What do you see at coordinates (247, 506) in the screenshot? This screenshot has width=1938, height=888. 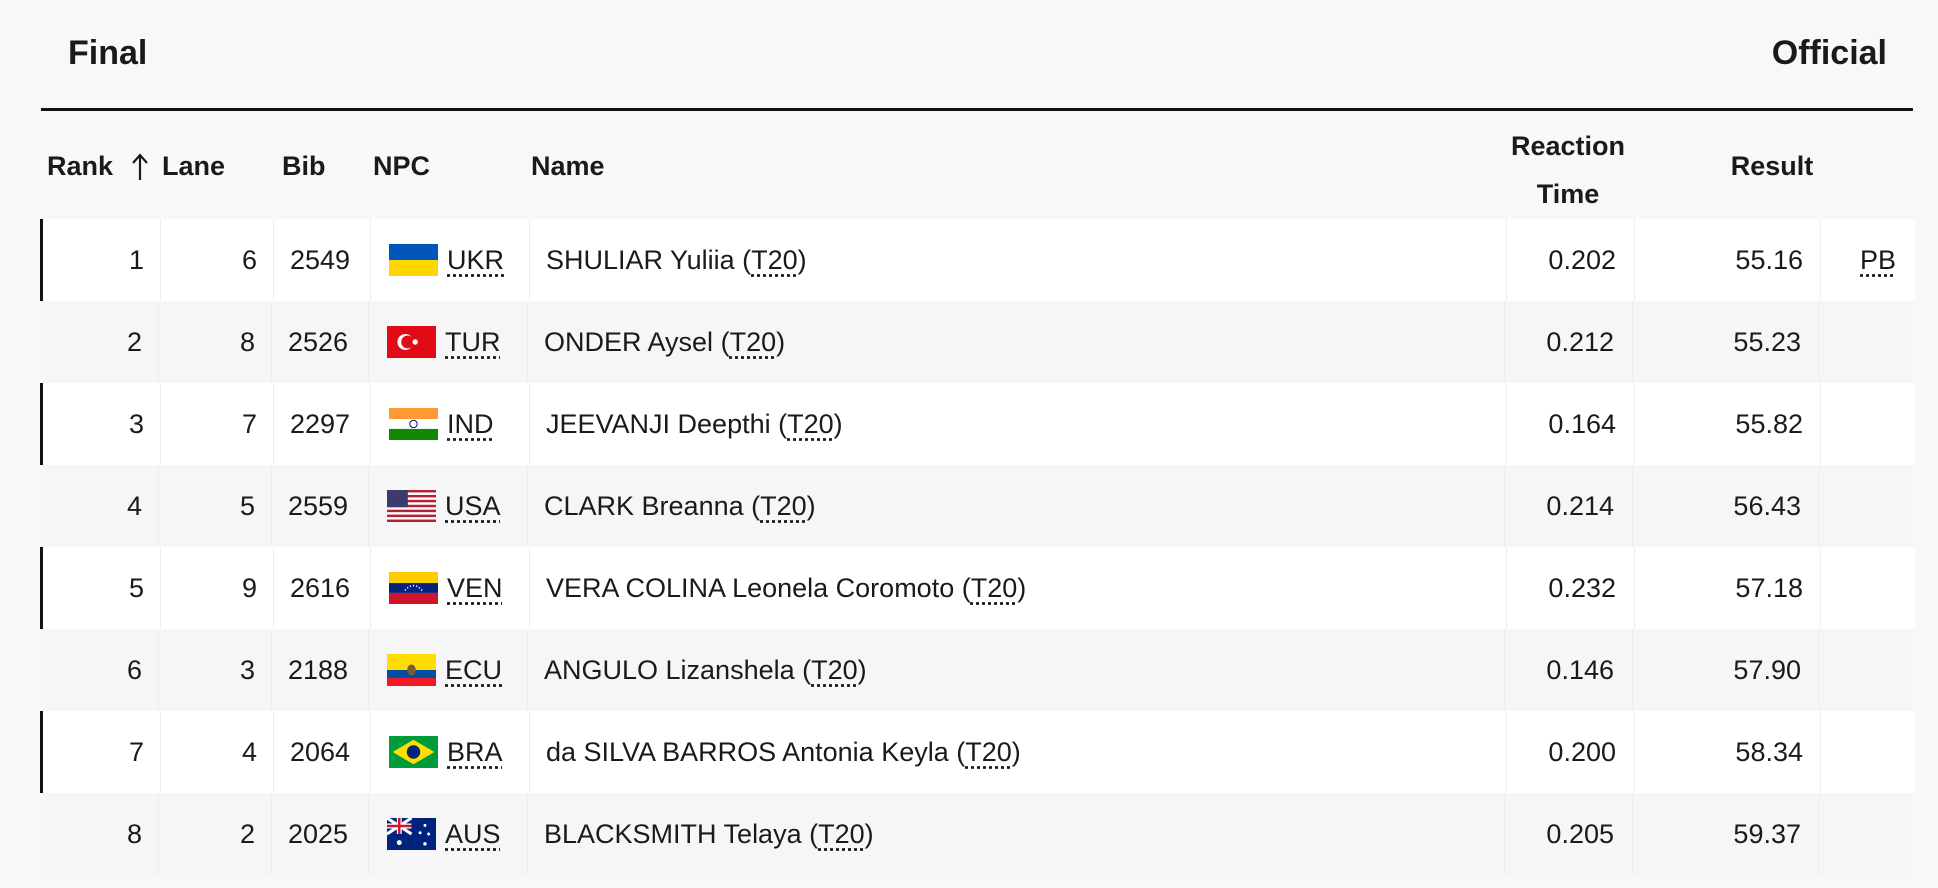 I see `lane: 5` at bounding box center [247, 506].